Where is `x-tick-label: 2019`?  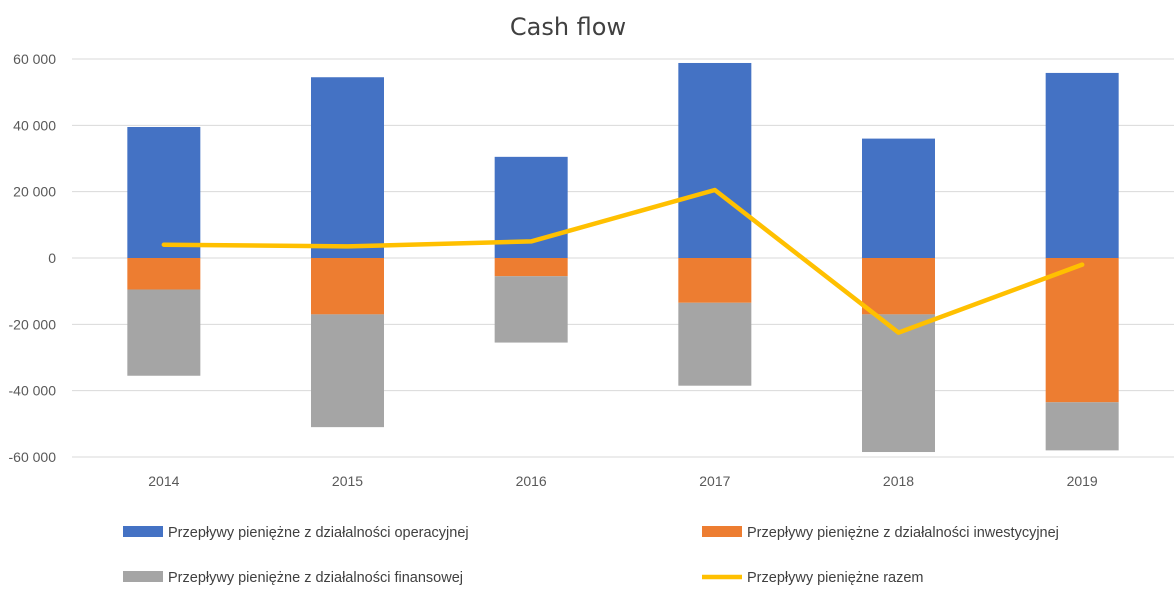
x-tick-label: 2019 is located at coordinates (1082, 481).